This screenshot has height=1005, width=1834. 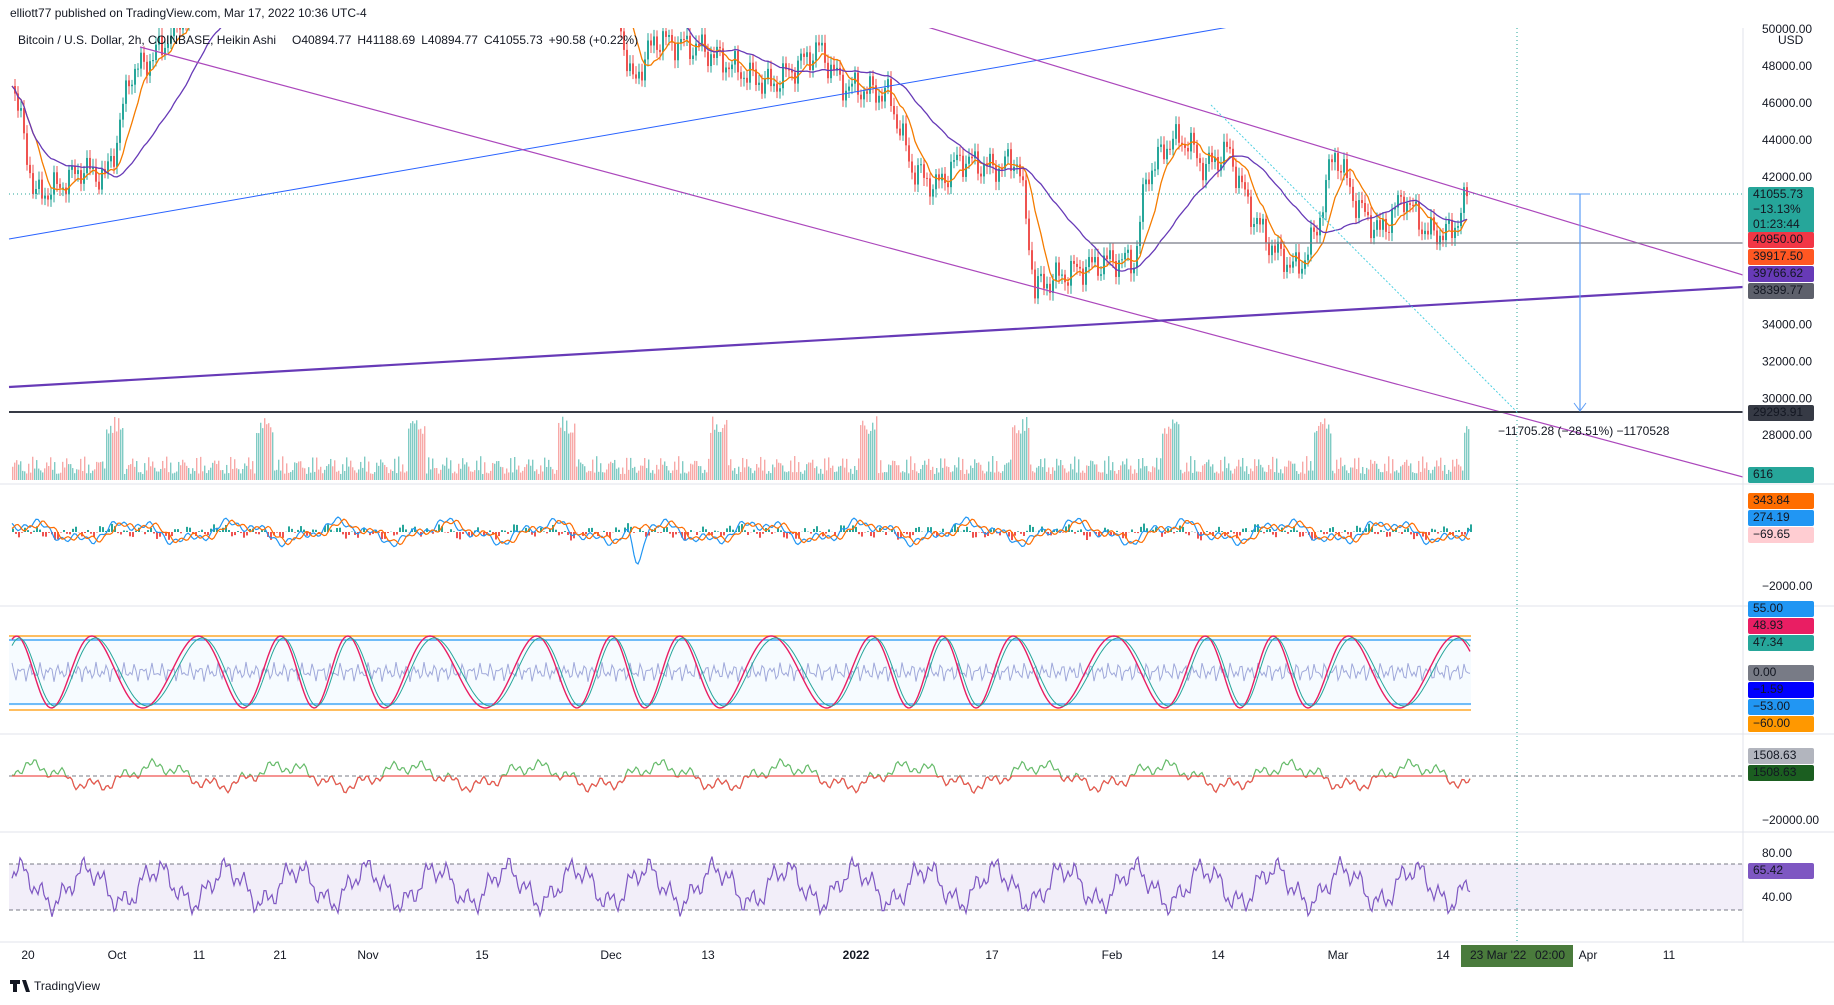 I want to click on pane-badge, so click(x=1781, y=518).